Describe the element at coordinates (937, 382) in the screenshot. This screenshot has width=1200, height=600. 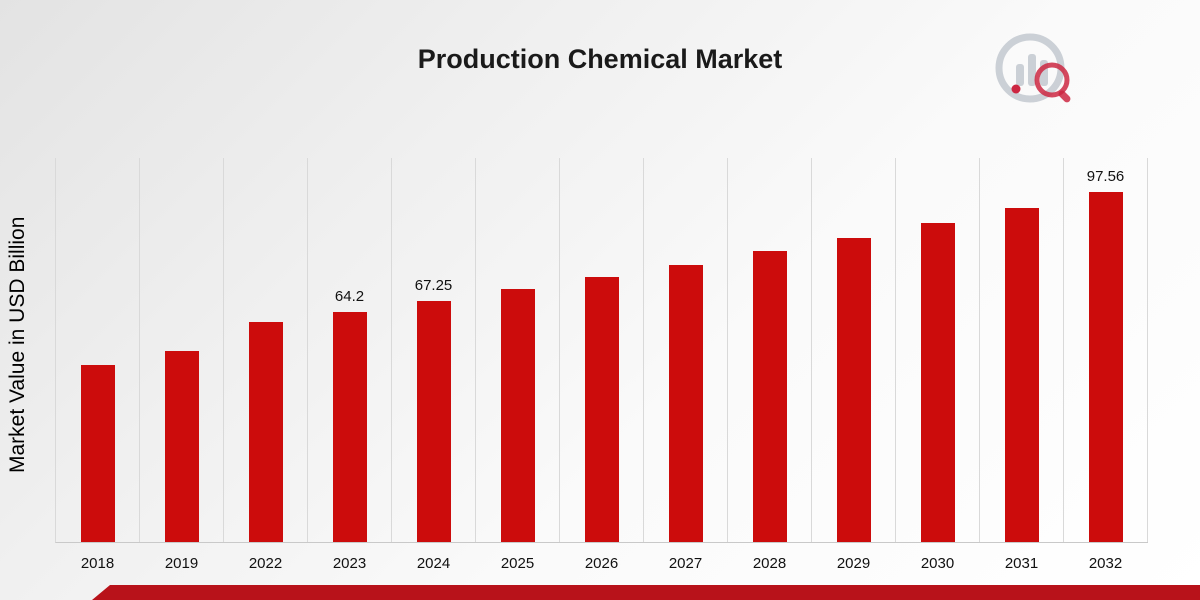
I see `bar-2030` at that location.